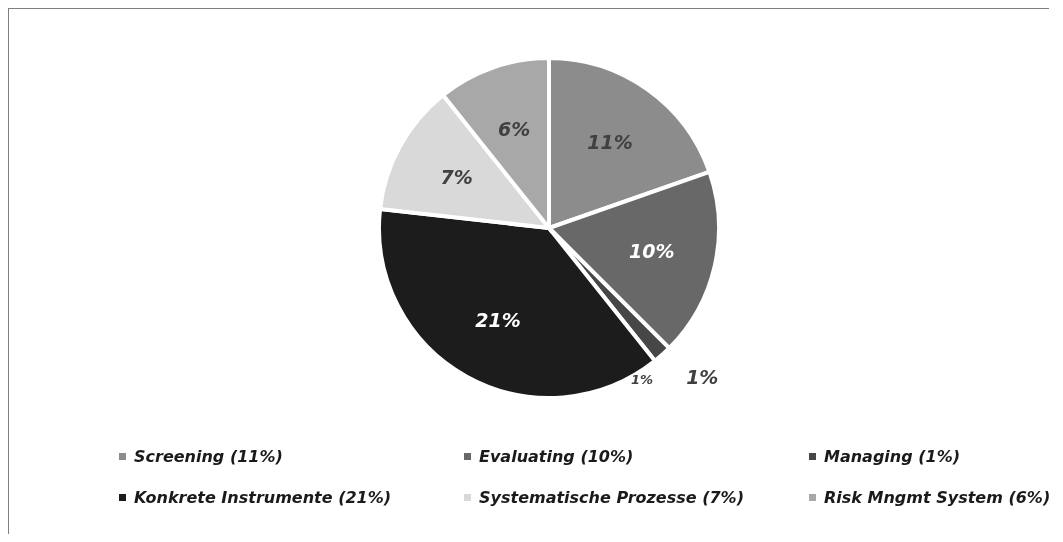  Describe the element at coordinates (610, 142) in the screenshot. I see `data-label: 11%` at that location.